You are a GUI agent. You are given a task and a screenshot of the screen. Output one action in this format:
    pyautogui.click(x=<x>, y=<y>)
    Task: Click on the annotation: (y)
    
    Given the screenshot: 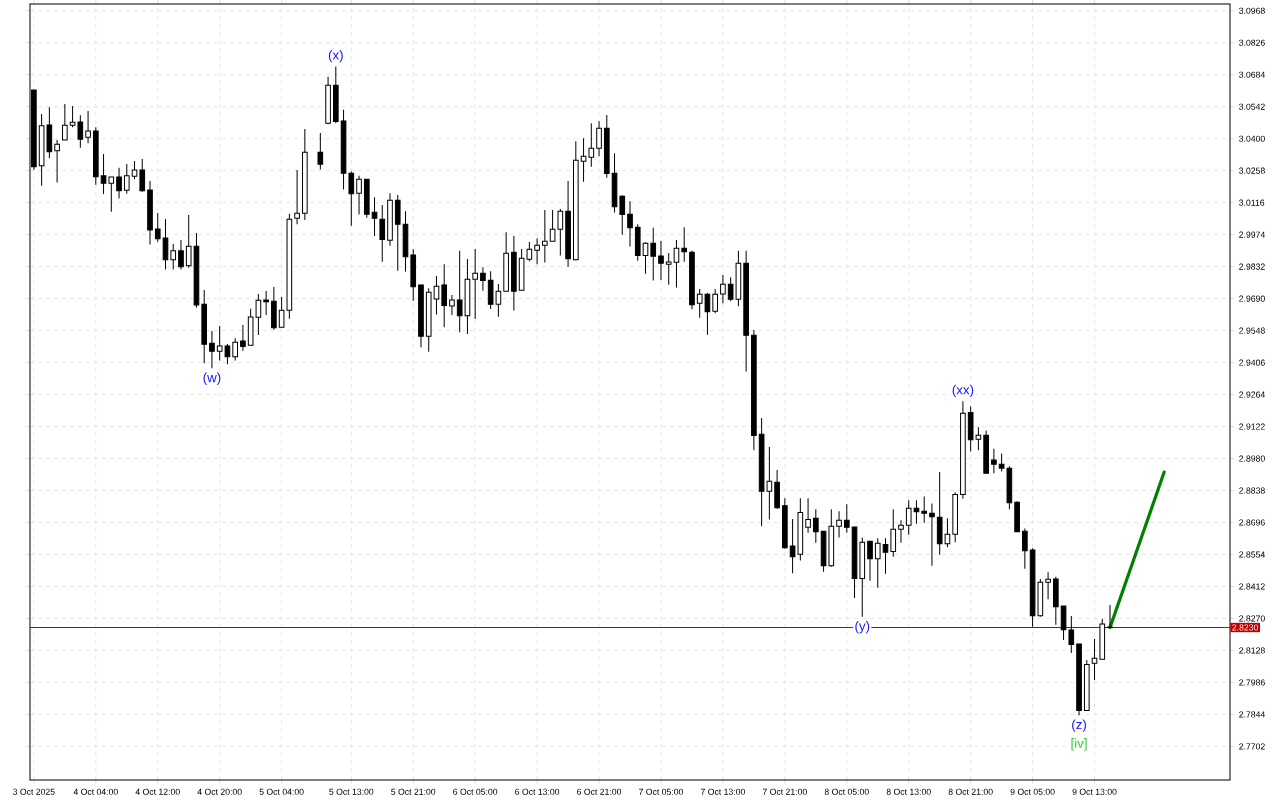 What is the action you would take?
    pyautogui.click(x=862, y=627)
    